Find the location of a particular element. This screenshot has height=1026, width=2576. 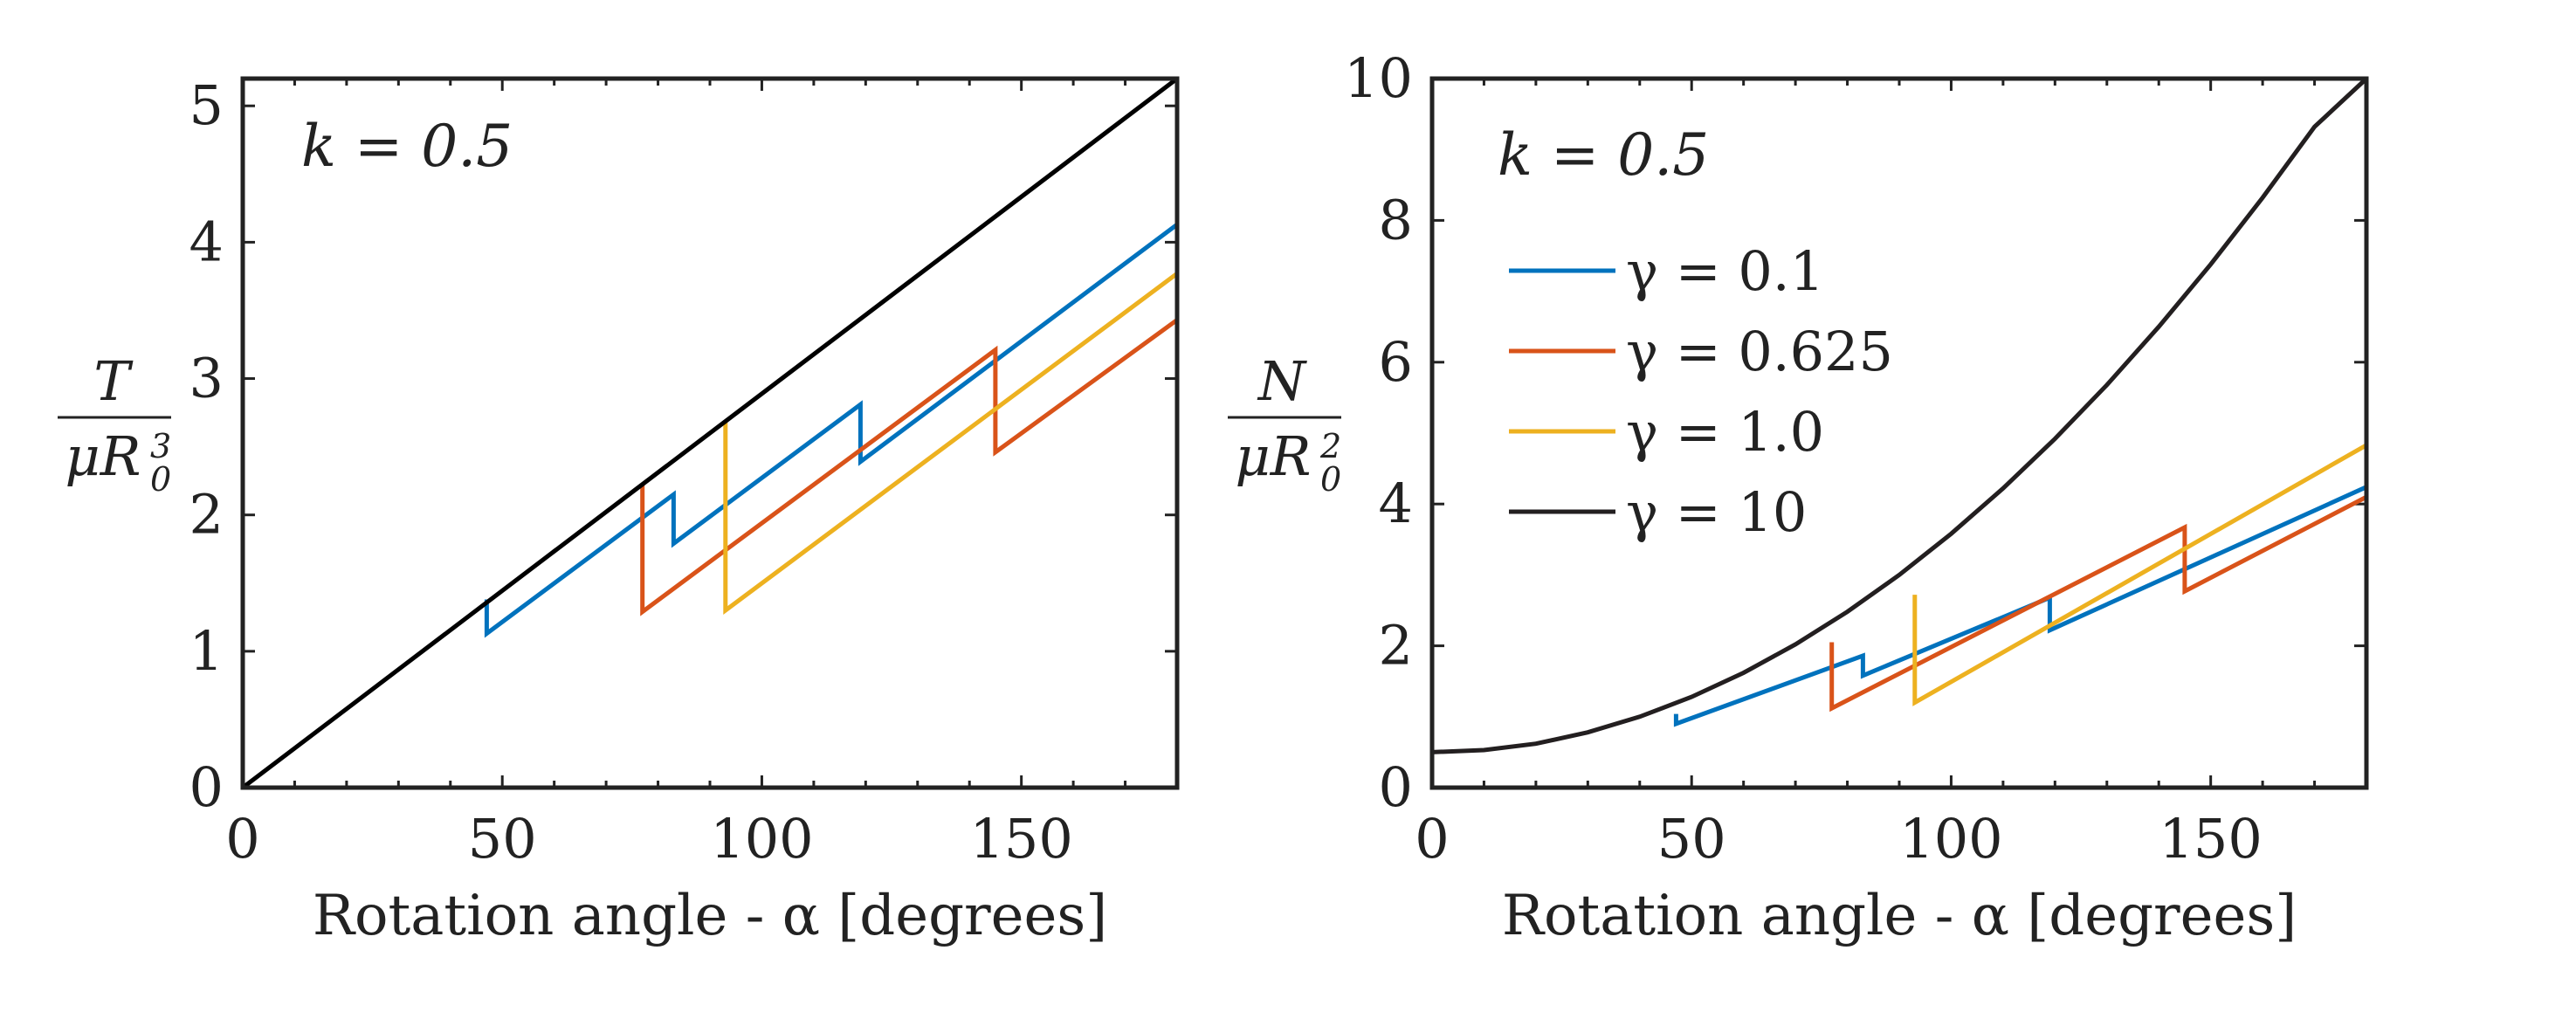

legend: γ = 0.1 γ = 0.625 γ = 1.0 γ = 10 is located at coordinates (1701, 391).